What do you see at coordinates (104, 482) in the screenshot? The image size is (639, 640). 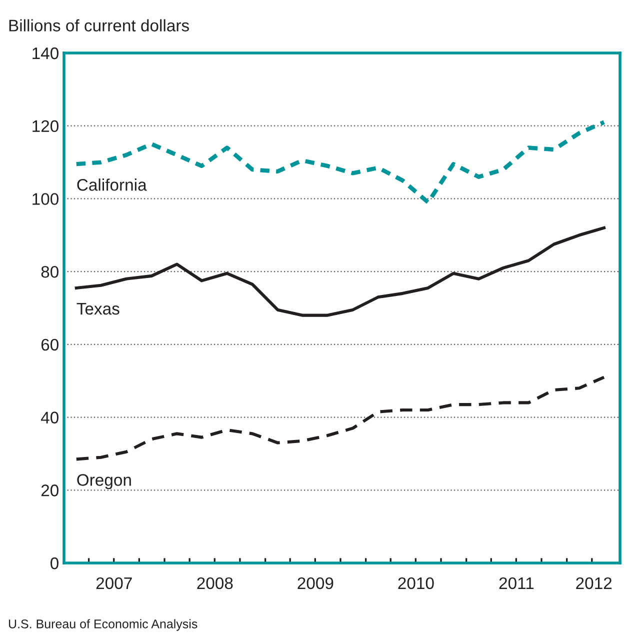 I see `series-label: Oregon` at bounding box center [104, 482].